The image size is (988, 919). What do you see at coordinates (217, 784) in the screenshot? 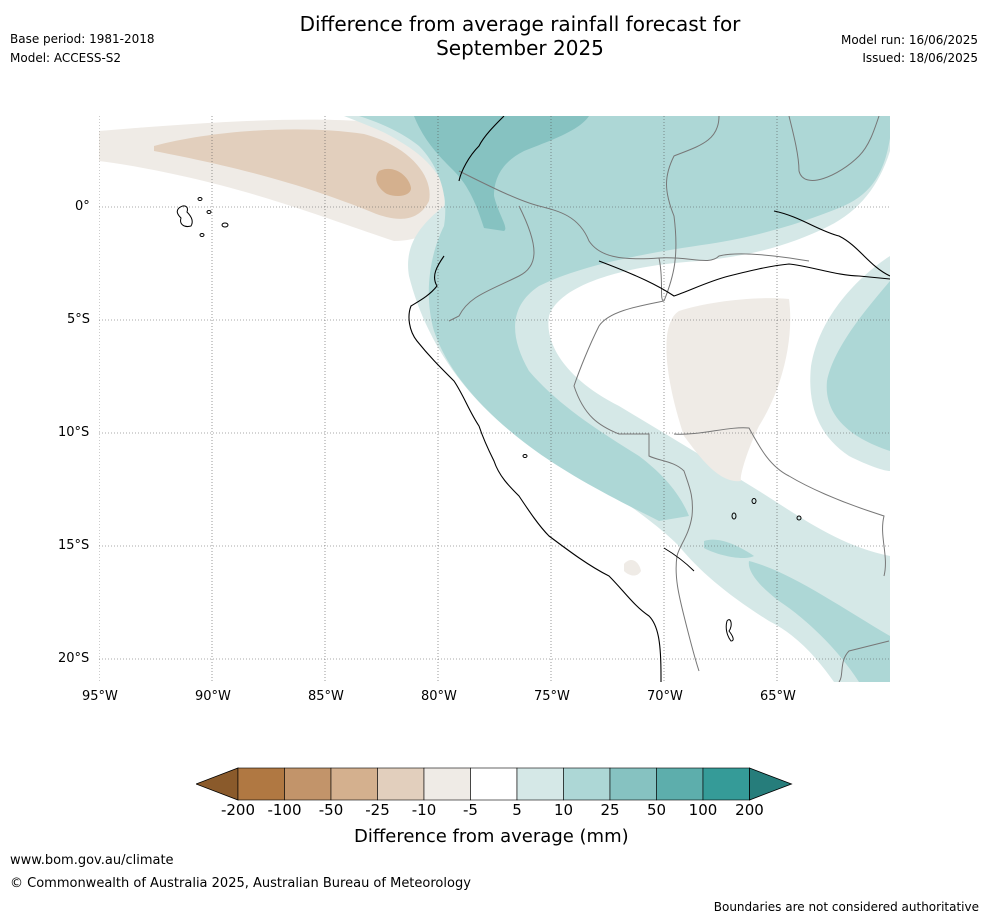
I see `colorbar-extend-low` at bounding box center [217, 784].